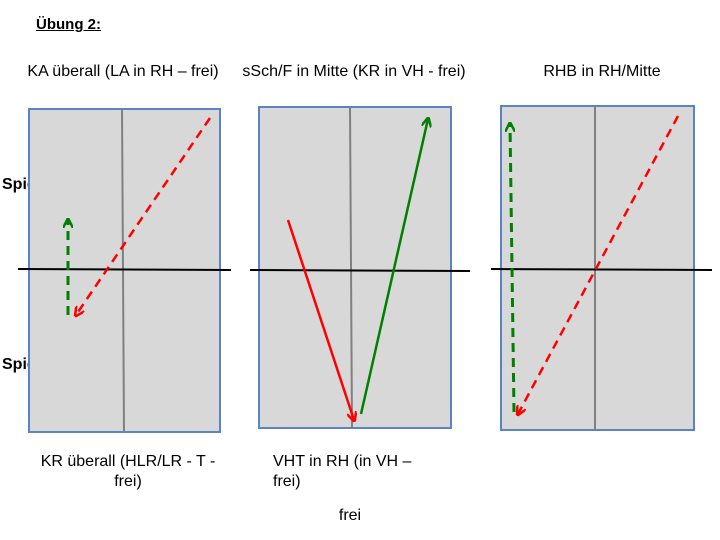 Image resolution: width=720 pixels, height=540 pixels. Describe the element at coordinates (123, 71) in the screenshot. I see `panel-1-top-caption: KA überall (LA in RH – frei)` at that location.